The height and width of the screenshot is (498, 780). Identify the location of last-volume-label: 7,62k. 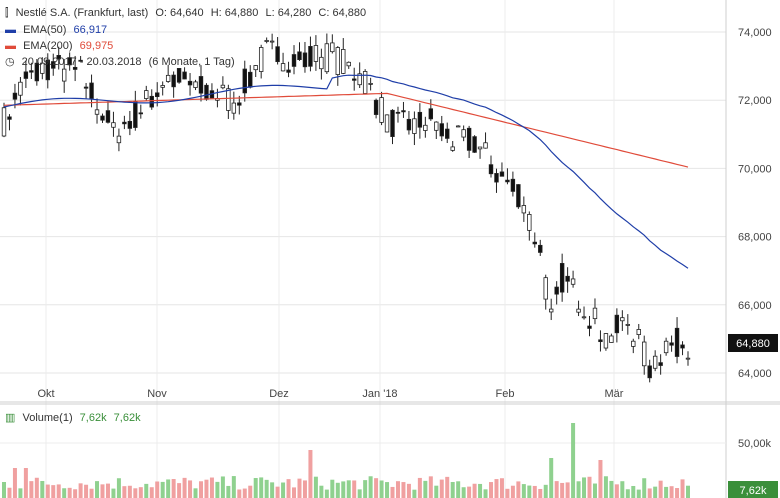
(753, 491).